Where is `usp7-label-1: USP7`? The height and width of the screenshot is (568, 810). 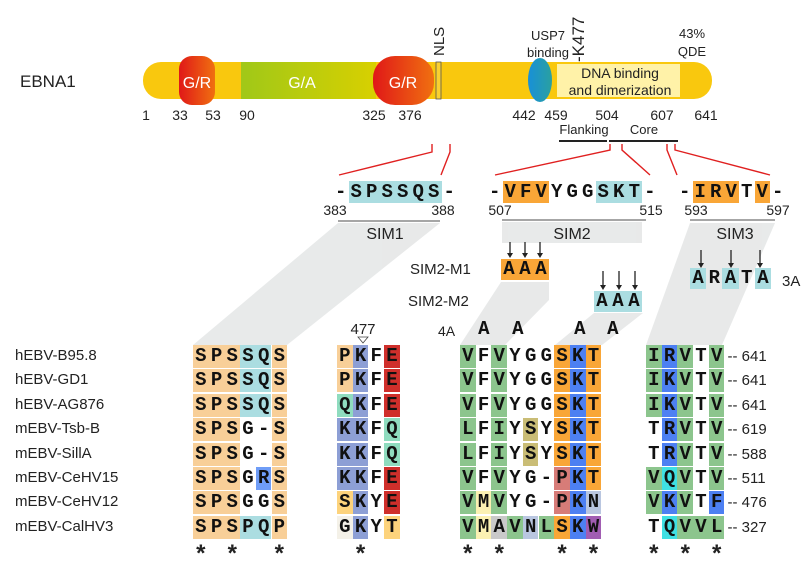 usp7-label-1: USP7 is located at coordinates (548, 35).